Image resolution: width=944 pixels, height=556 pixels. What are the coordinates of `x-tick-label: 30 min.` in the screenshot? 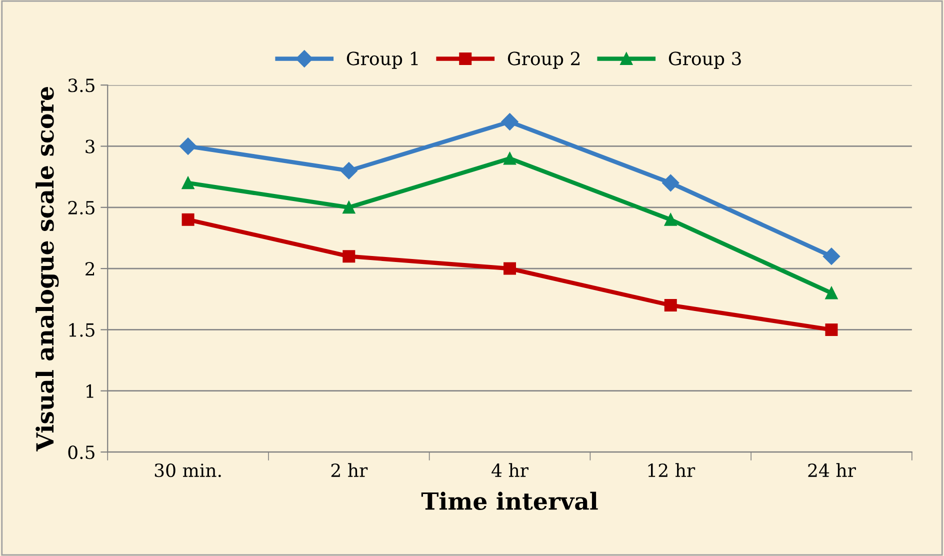 It's located at (187, 470).